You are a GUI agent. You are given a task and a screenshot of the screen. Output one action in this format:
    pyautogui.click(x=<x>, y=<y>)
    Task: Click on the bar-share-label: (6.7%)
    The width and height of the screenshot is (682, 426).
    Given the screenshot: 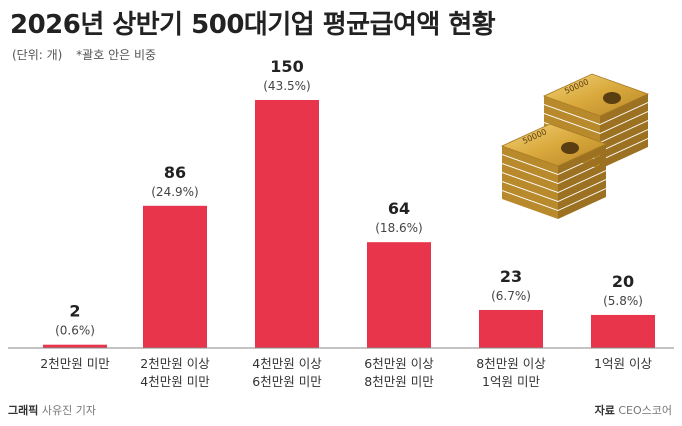 What is the action you would take?
    pyautogui.click(x=511, y=296)
    